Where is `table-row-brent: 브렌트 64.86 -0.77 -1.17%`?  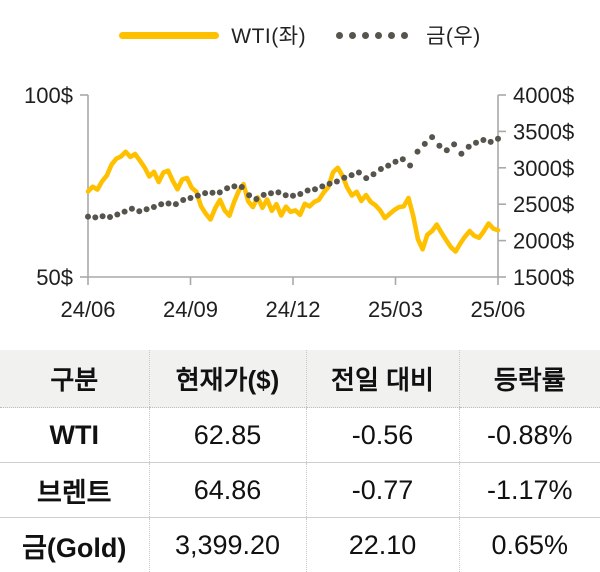
table-row-brent: 브렌트 64.86 -0.77 -1.17% is located at coordinates (300, 490).